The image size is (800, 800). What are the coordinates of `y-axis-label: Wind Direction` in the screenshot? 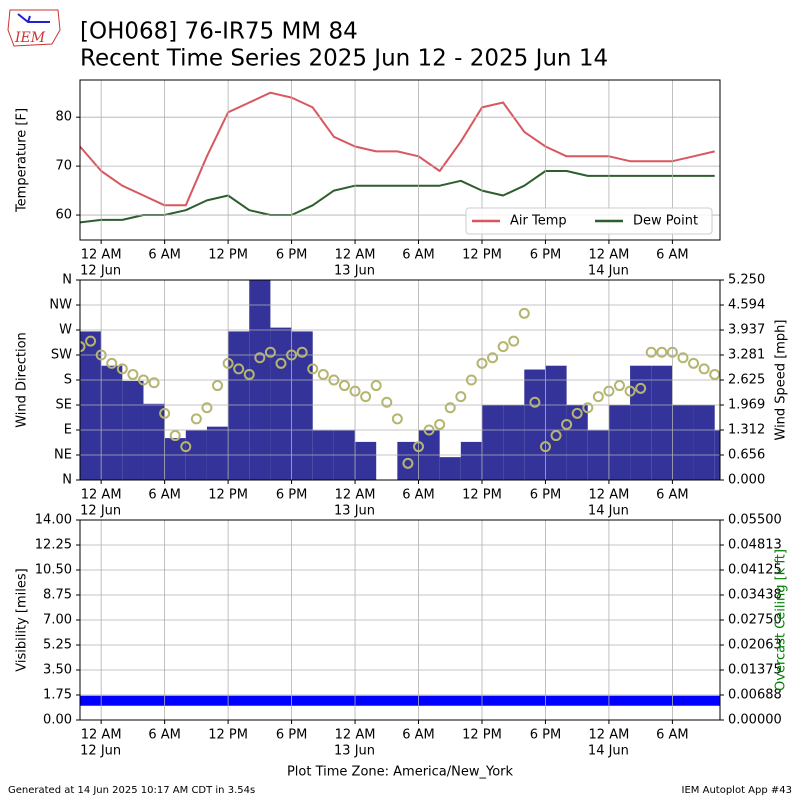 It's located at (22, 380).